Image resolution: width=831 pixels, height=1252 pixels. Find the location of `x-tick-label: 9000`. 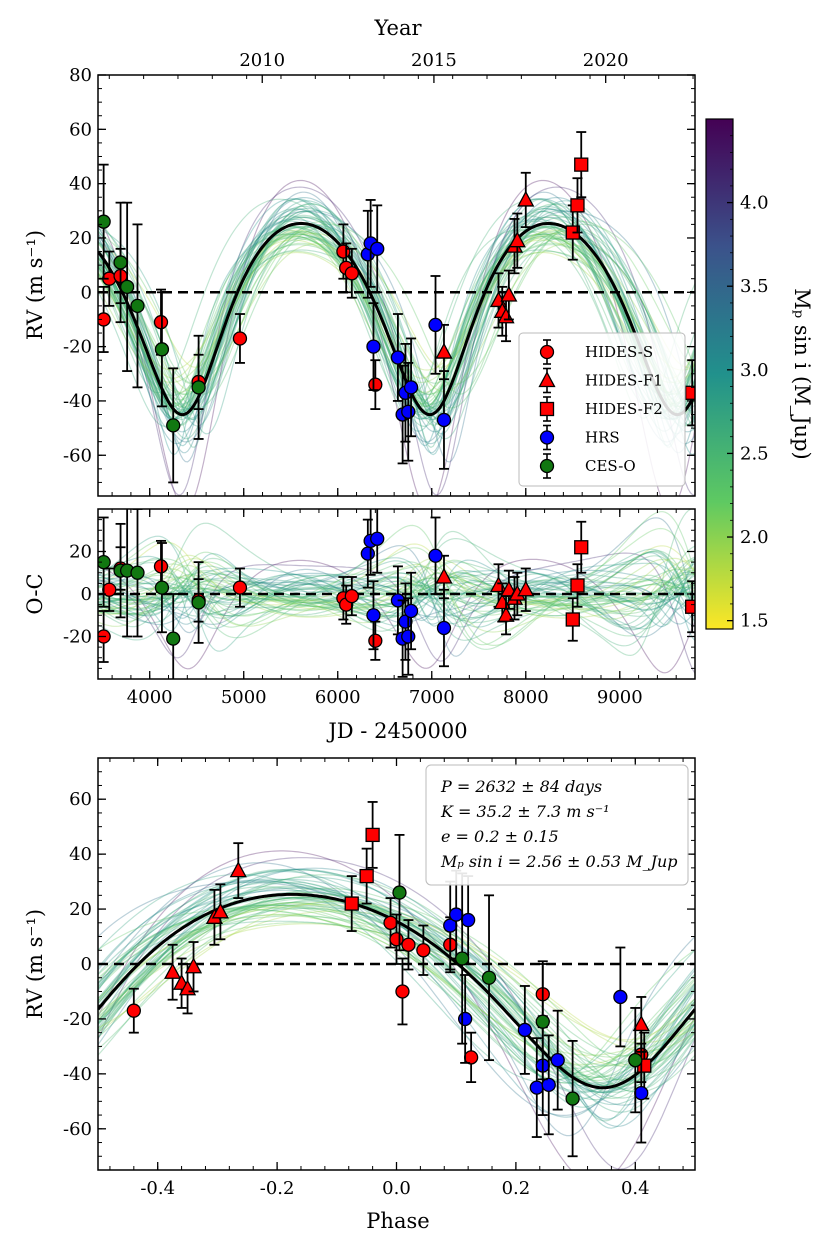

x-tick-label: 9000 is located at coordinates (620, 697).